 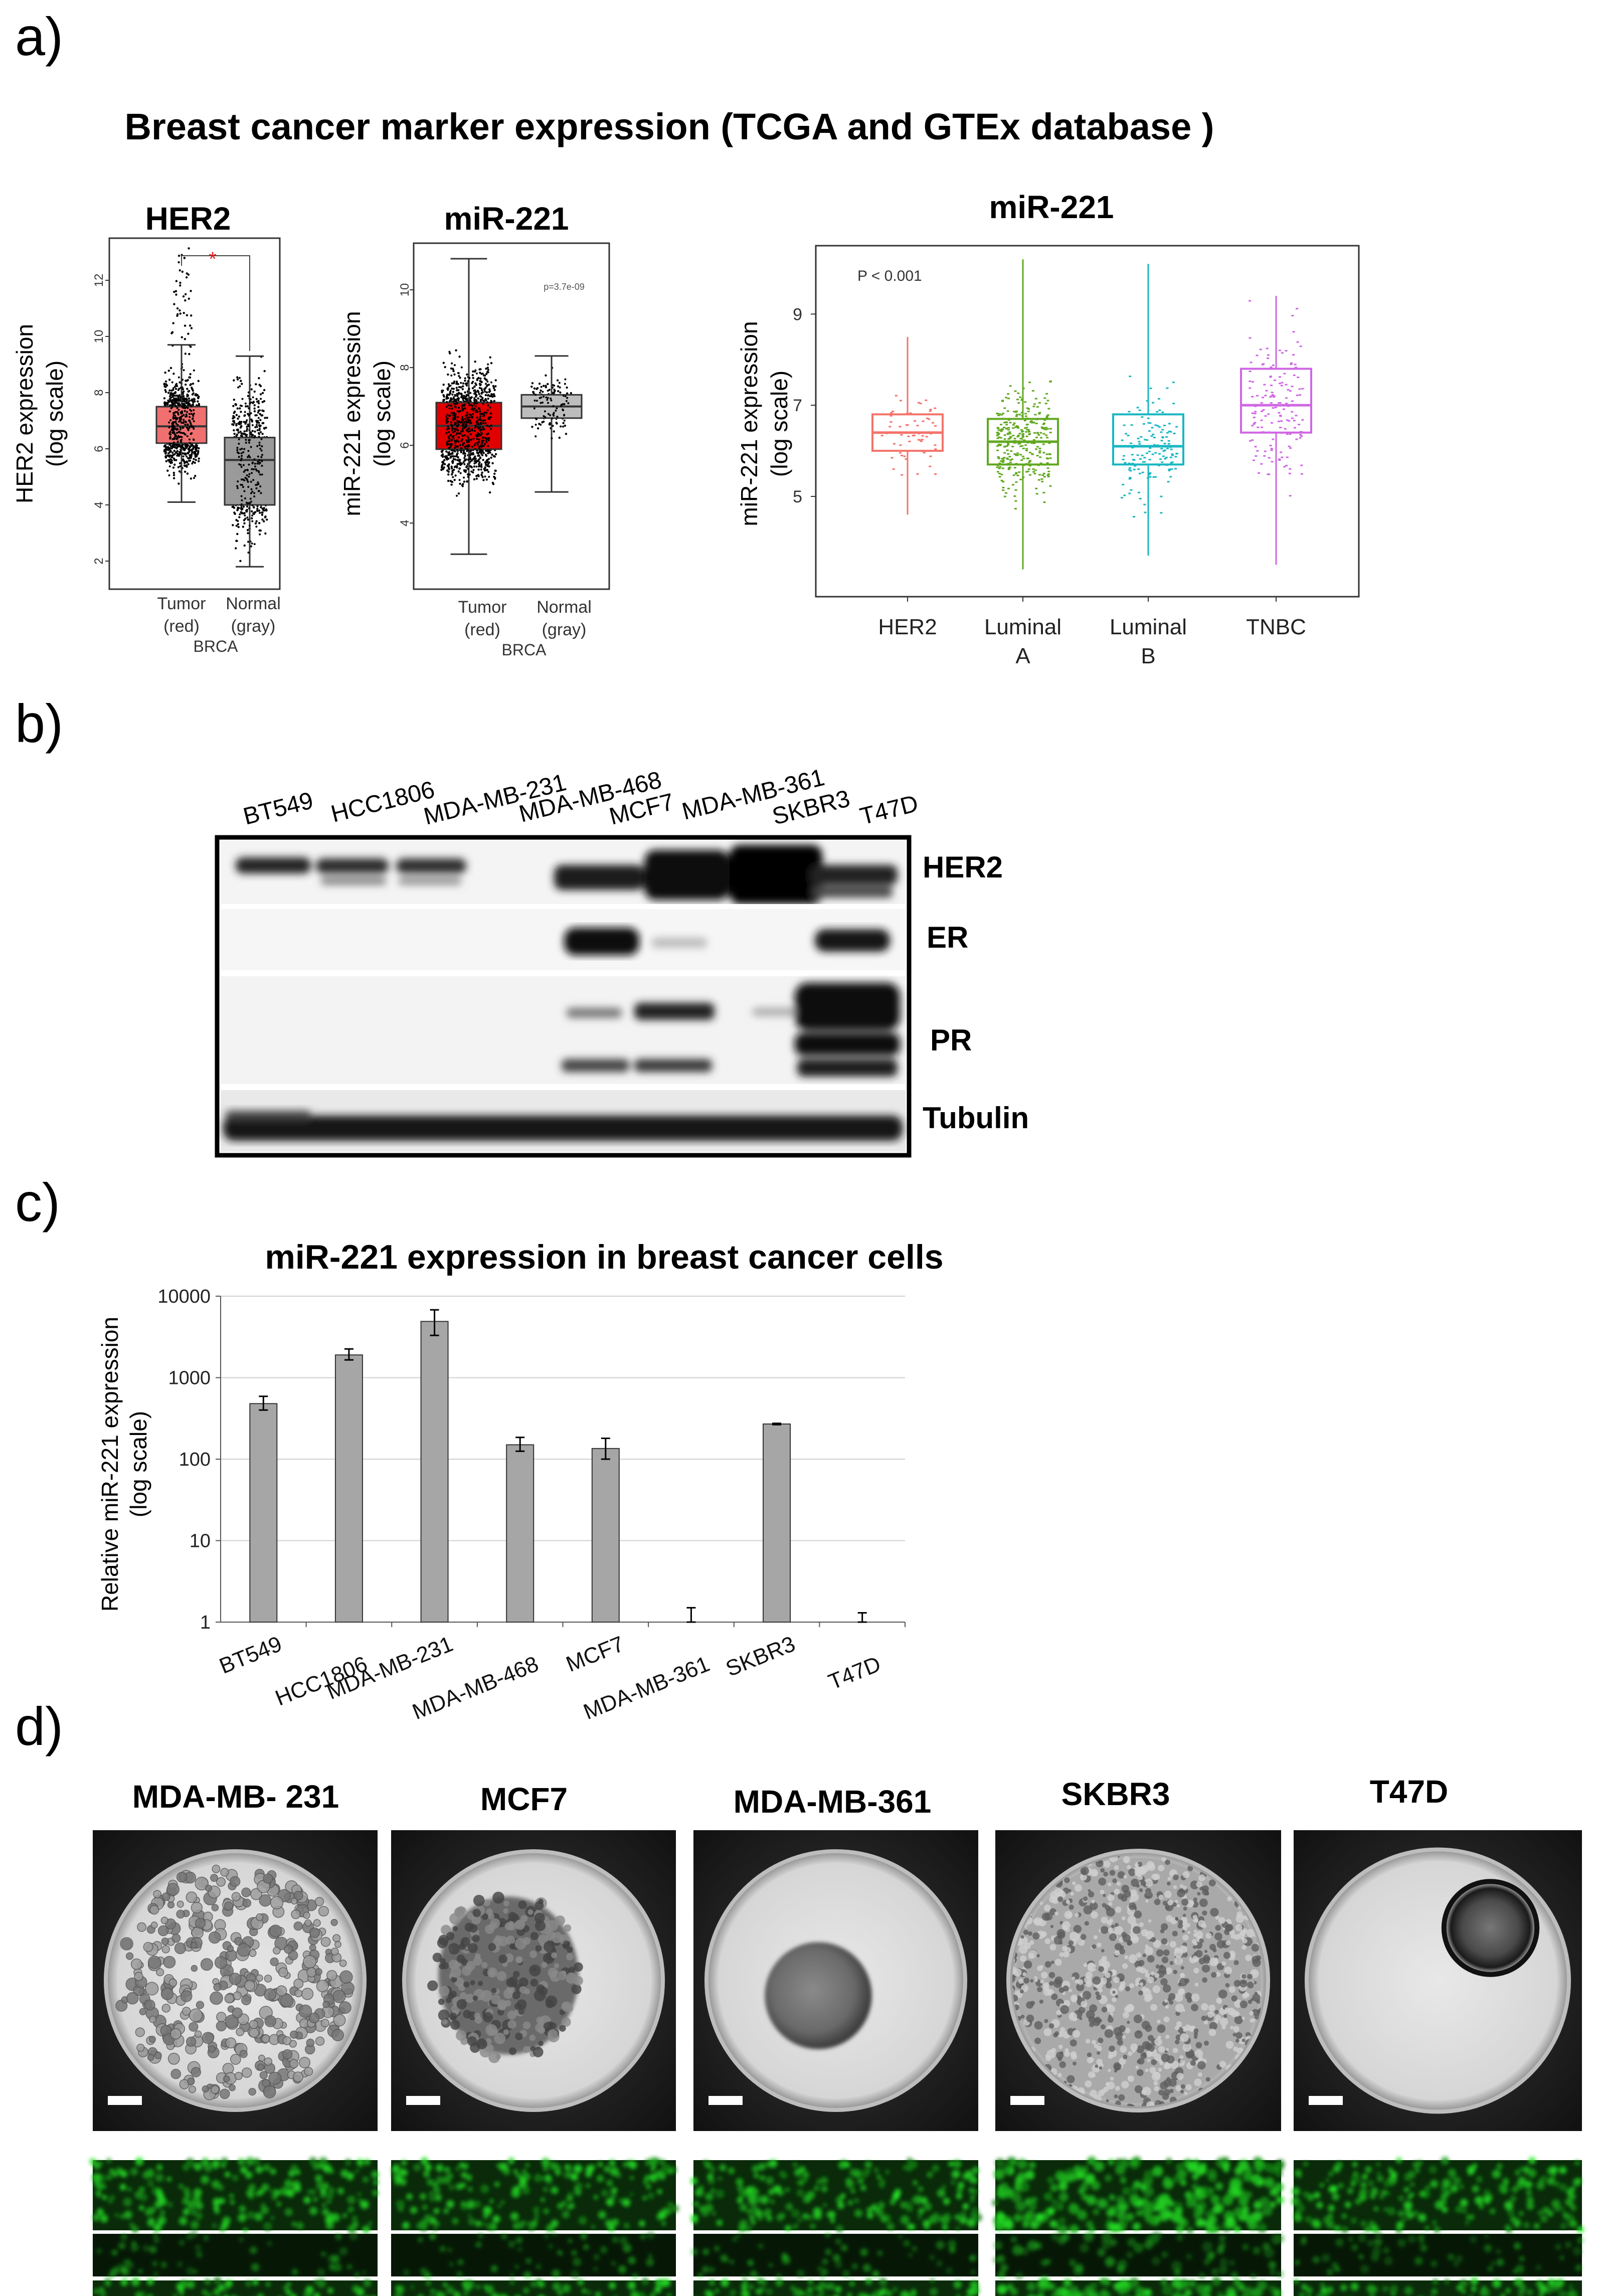 I want to click on her2-ytick-label: 10, so click(x=99, y=336).